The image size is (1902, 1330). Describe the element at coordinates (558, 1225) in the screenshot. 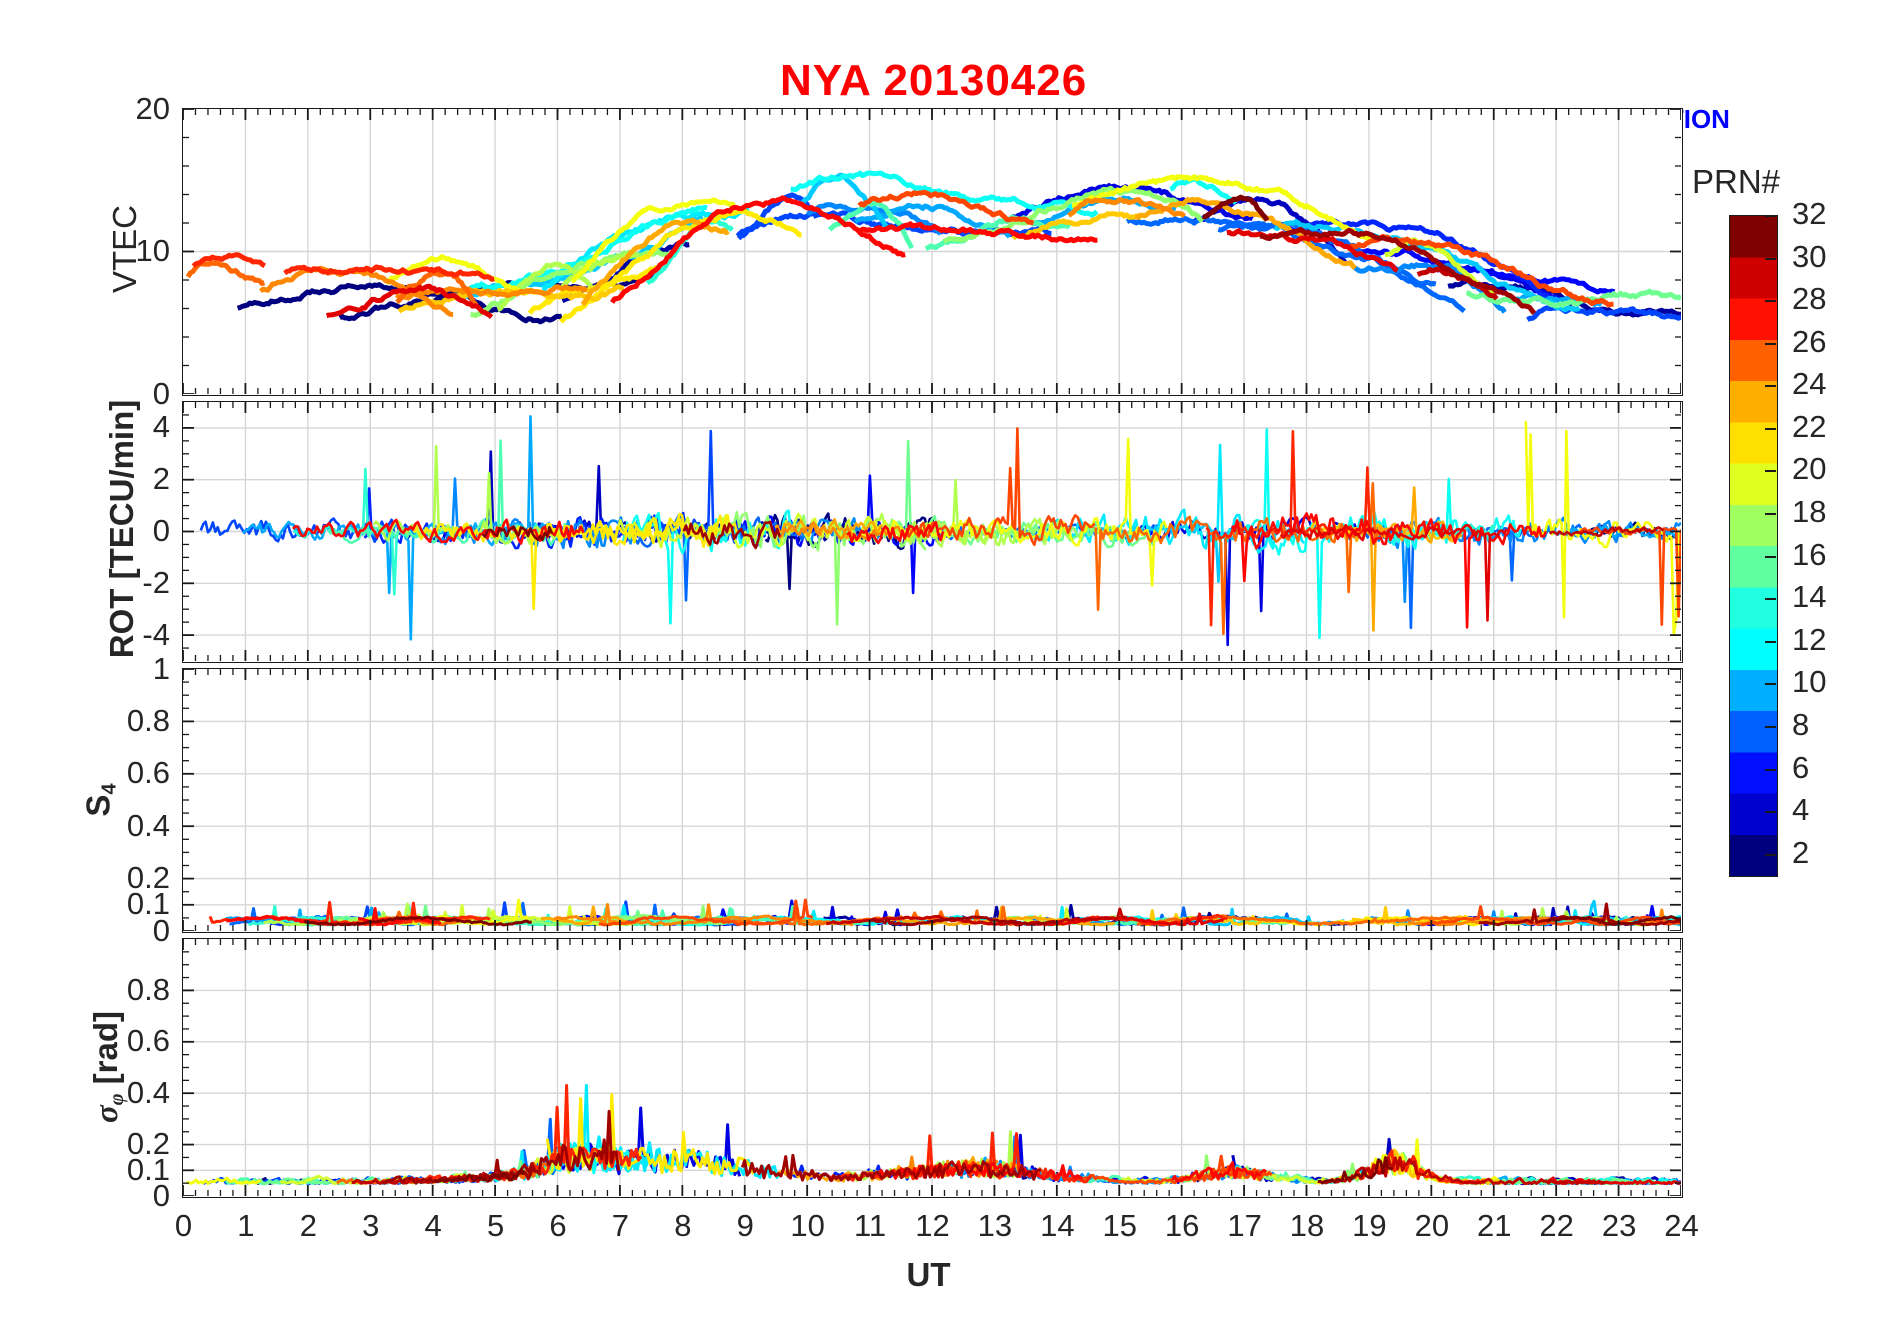

I see `xtick-label-6: 6` at that location.